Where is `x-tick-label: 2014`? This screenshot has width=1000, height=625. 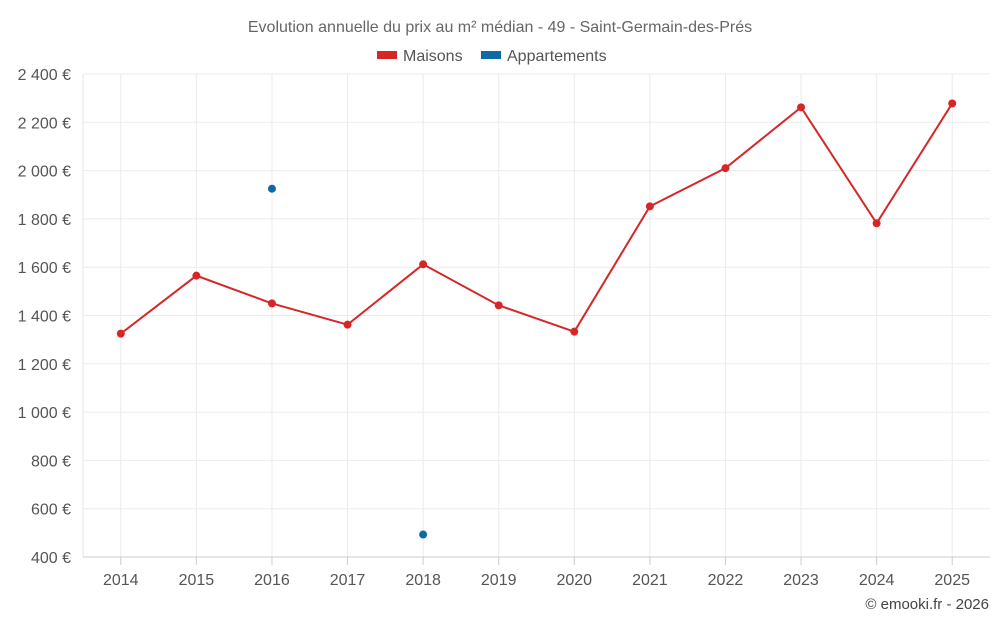
x-tick-label: 2014 is located at coordinates (121, 580).